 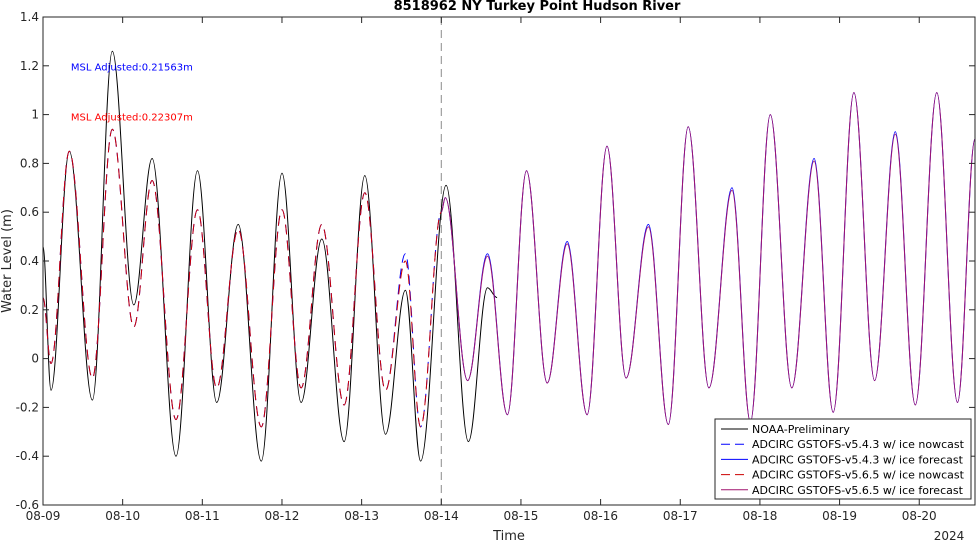 What do you see at coordinates (919, 516) in the screenshot?
I see `x-tick-label: 08-20` at bounding box center [919, 516].